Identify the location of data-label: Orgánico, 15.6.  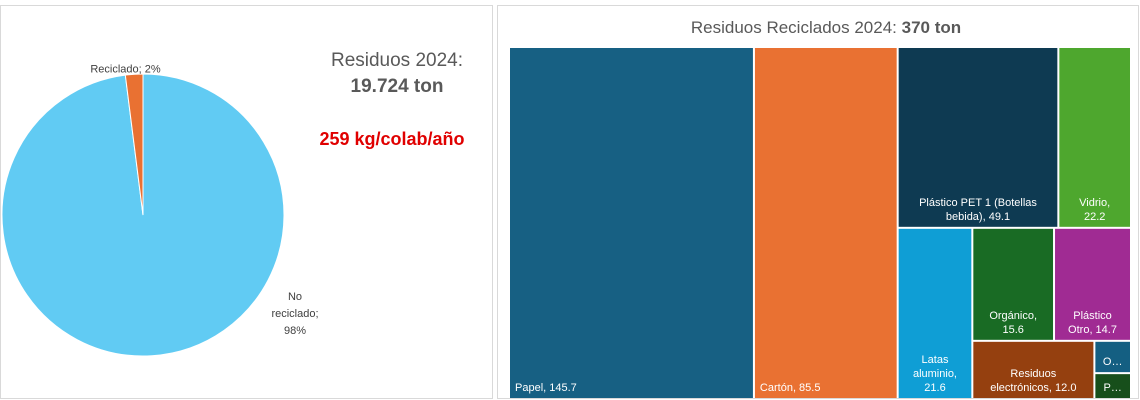
(1013, 323).